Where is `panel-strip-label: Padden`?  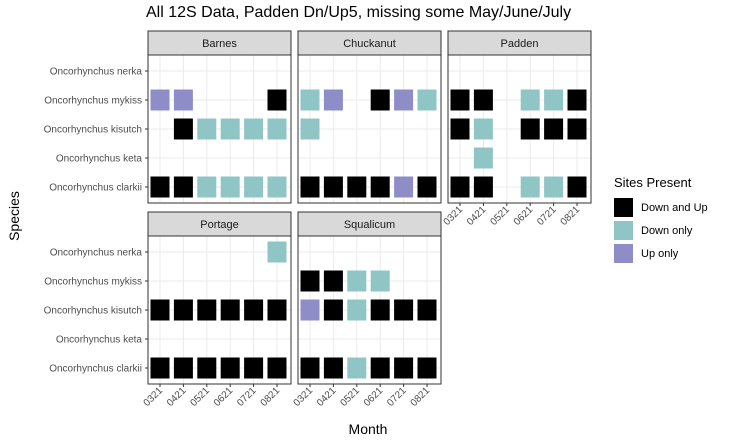 panel-strip-label: Padden is located at coordinates (520, 44).